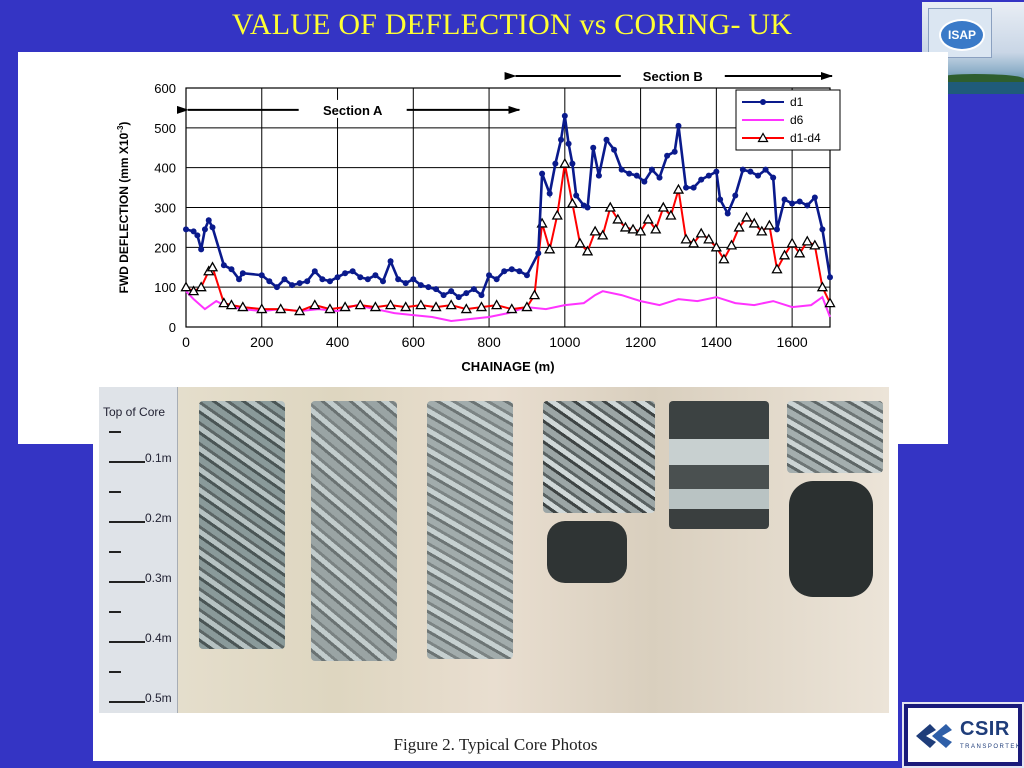 Image resolution: width=1024 pixels, height=768 pixels. Describe the element at coordinates (831, 539) in the screenshot. I see `core-sample-6-debris` at that location.